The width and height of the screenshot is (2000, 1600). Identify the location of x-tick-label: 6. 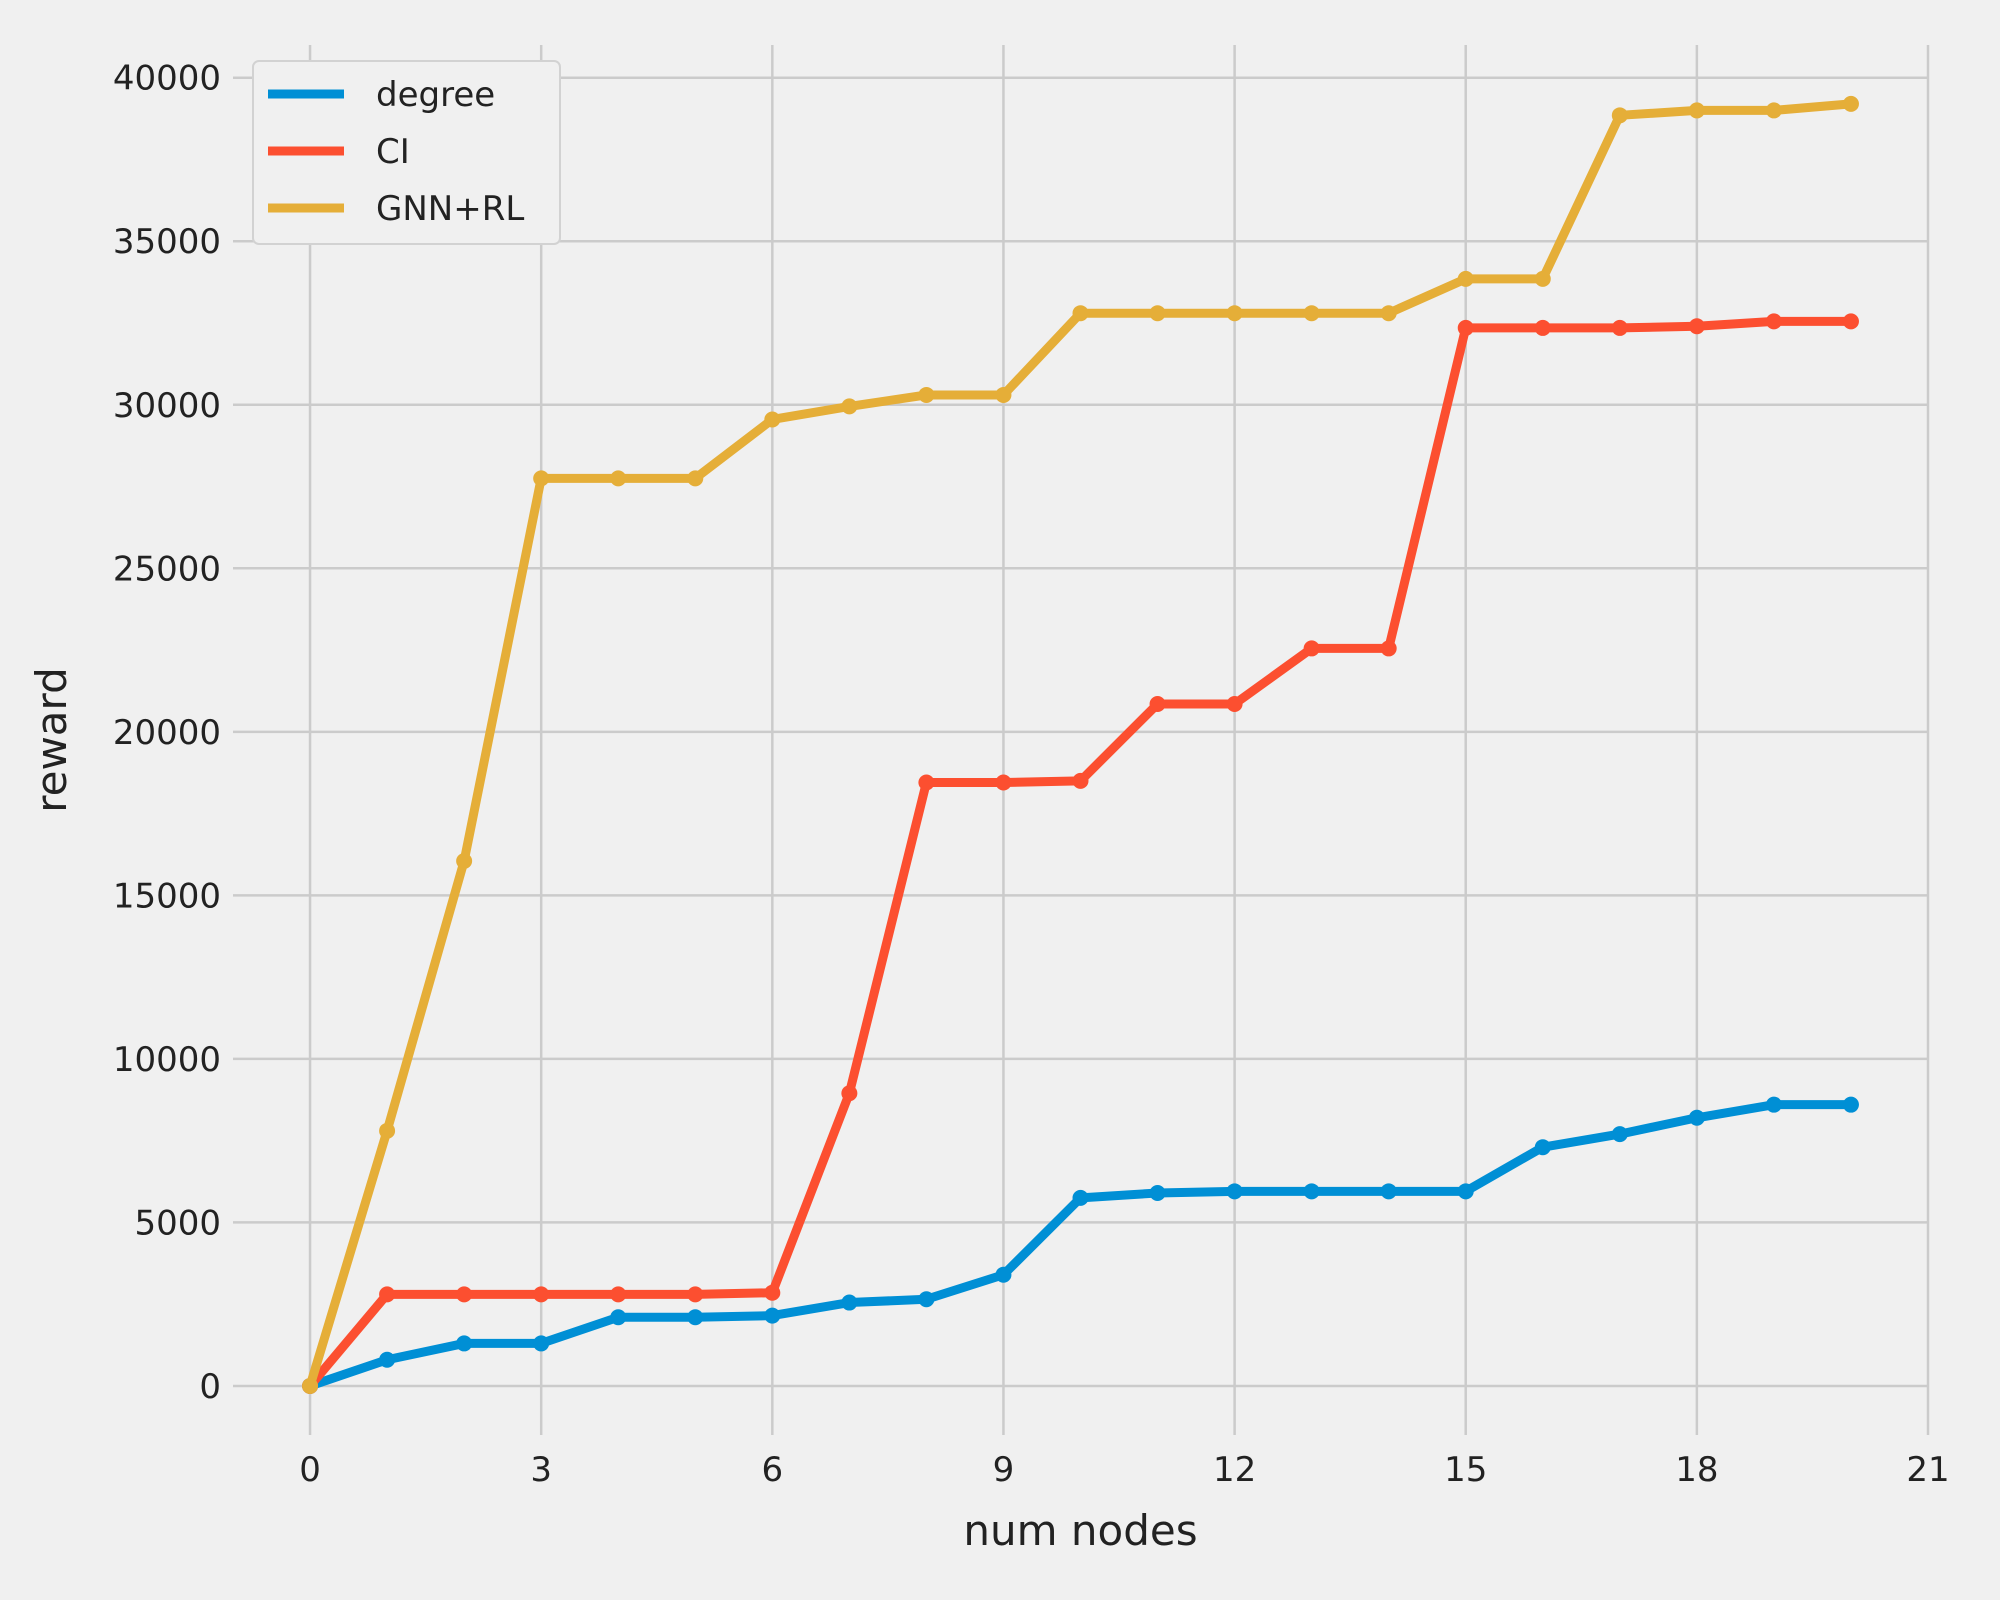
(772, 1470).